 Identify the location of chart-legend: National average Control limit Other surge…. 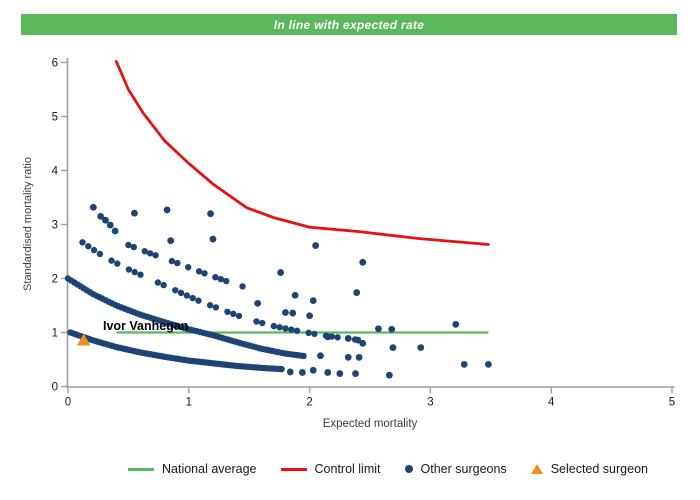
(388, 469).